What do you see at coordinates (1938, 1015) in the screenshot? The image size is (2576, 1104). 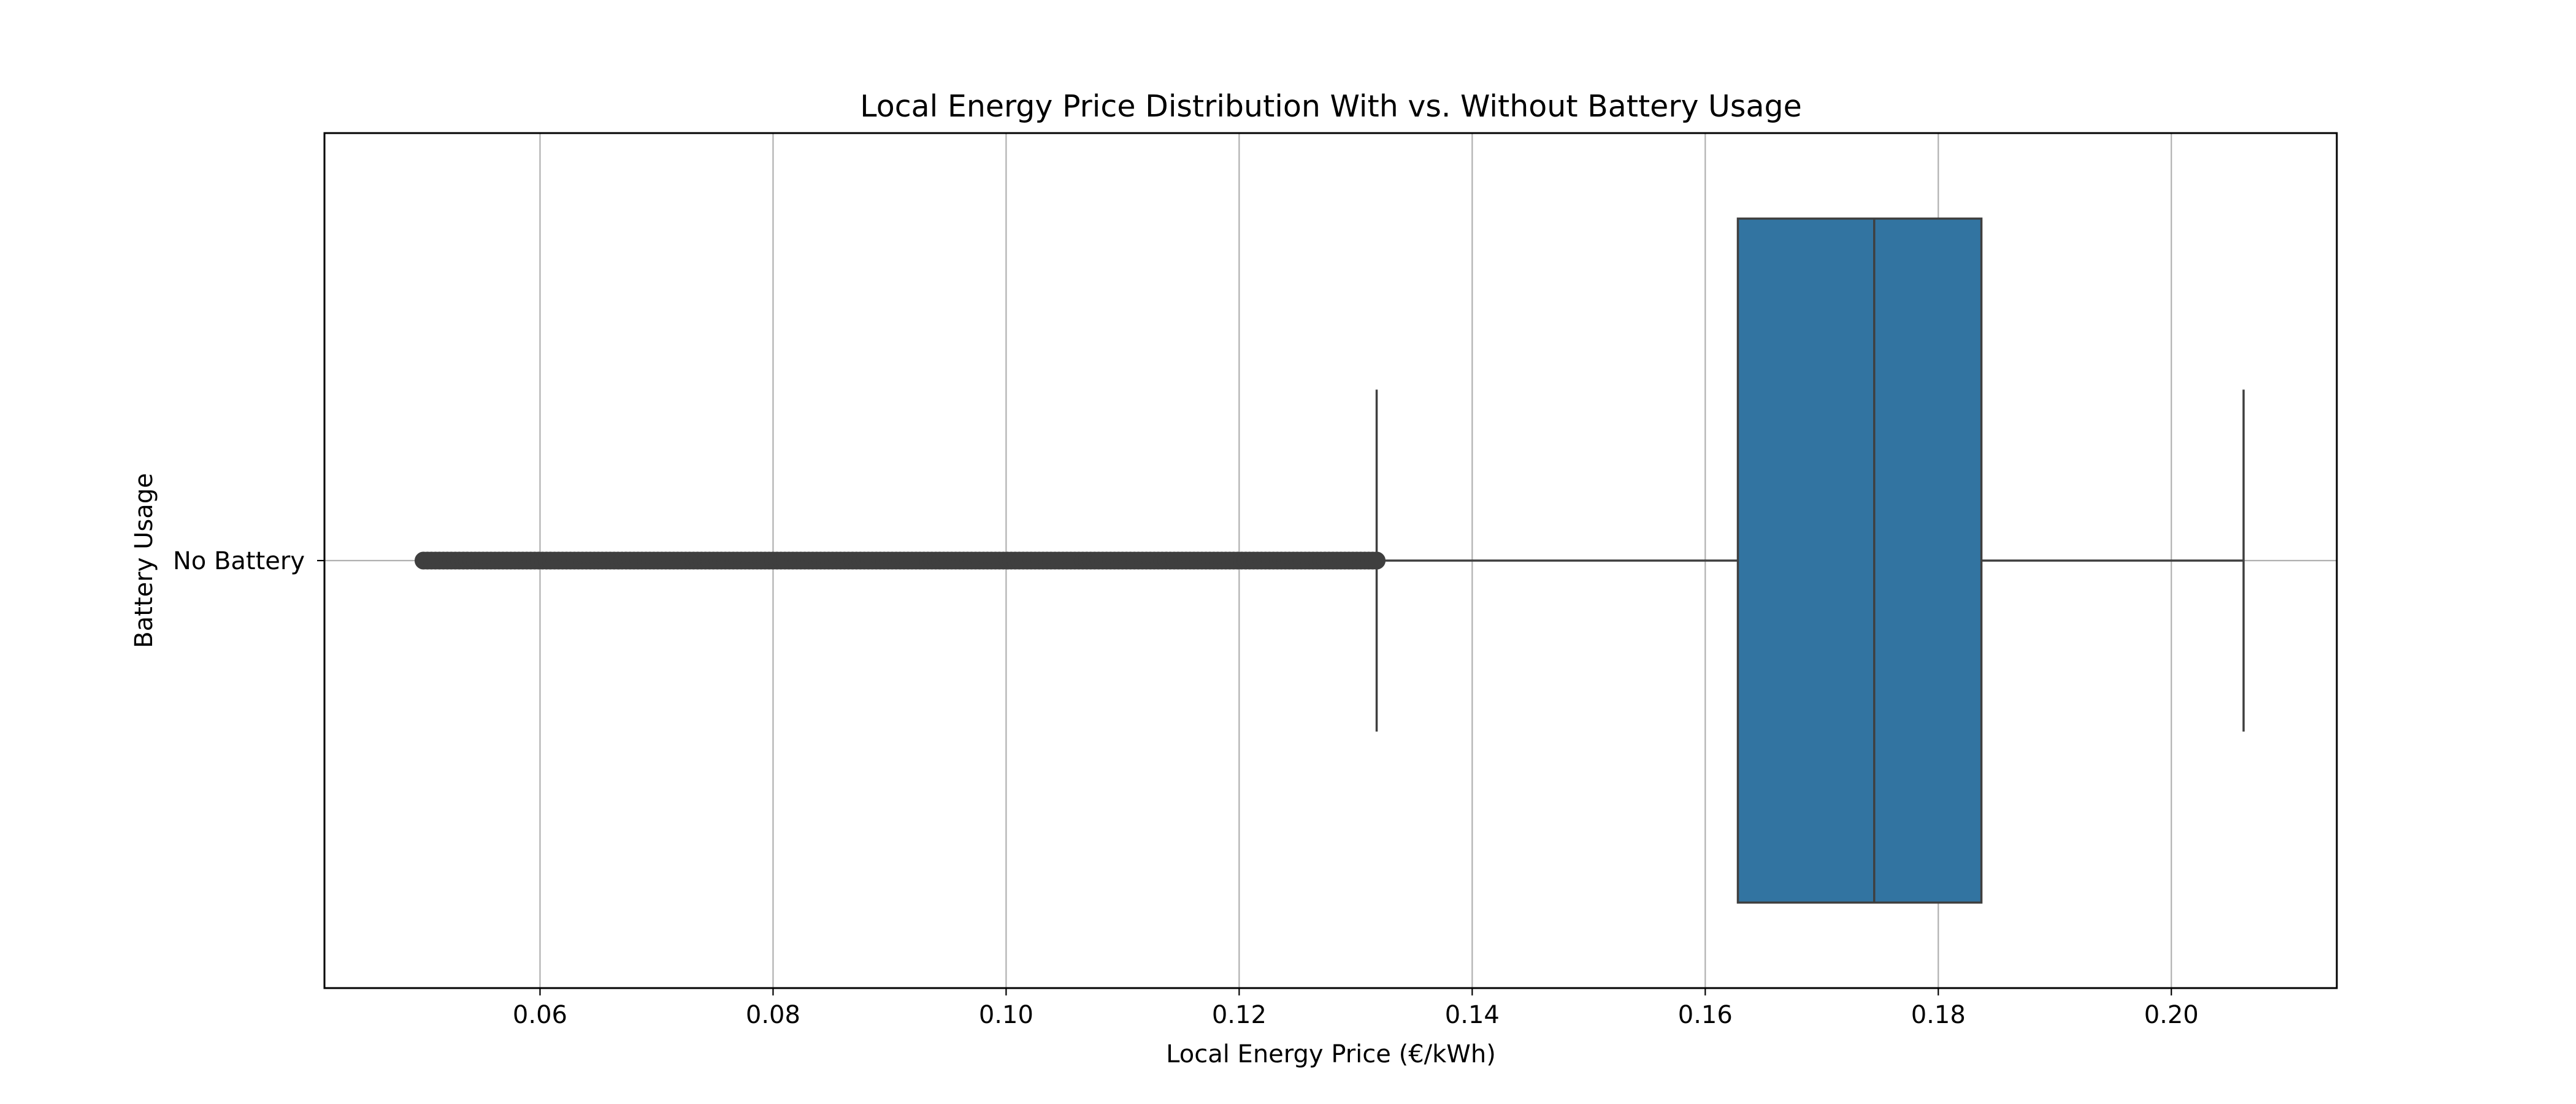 I see `x-tick-label: 0.18` at bounding box center [1938, 1015].